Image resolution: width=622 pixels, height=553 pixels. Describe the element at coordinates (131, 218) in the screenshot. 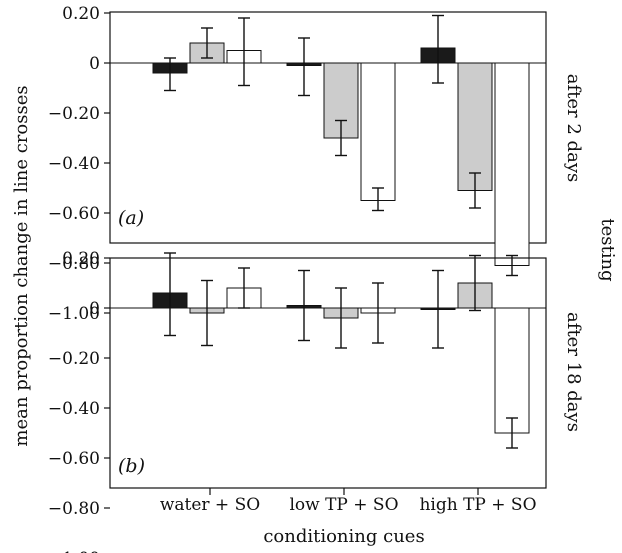

I see `panel-label-a: (a)` at that location.